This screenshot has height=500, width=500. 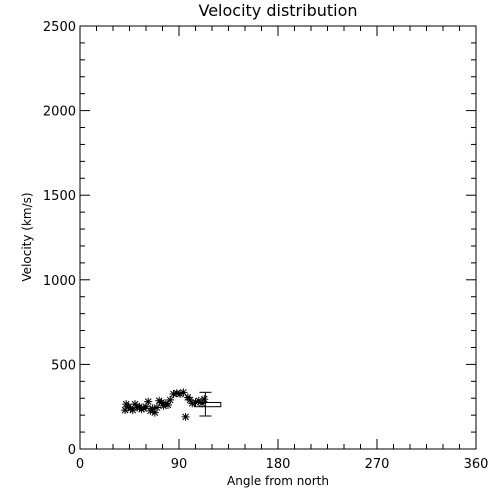 What do you see at coordinates (59, 281) in the screenshot?
I see `y-tick-label: 1000` at bounding box center [59, 281].